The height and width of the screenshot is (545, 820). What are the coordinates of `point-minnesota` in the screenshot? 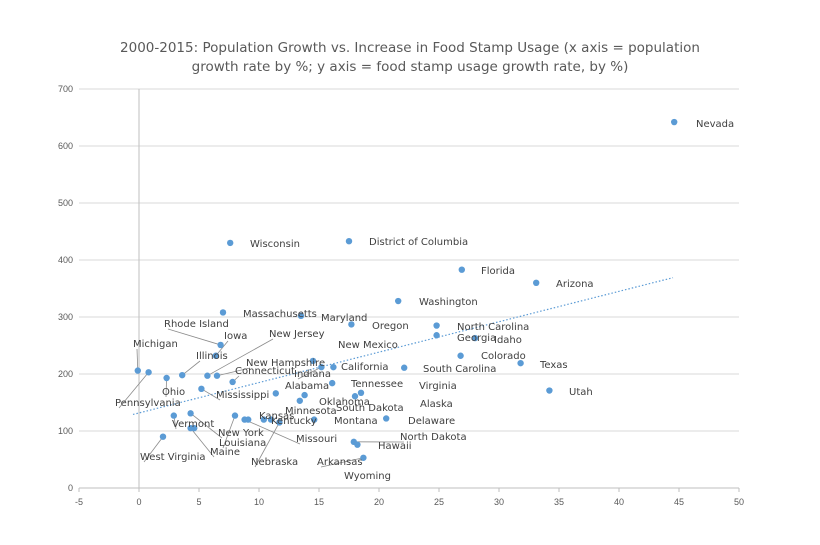 It's located at (271, 419).